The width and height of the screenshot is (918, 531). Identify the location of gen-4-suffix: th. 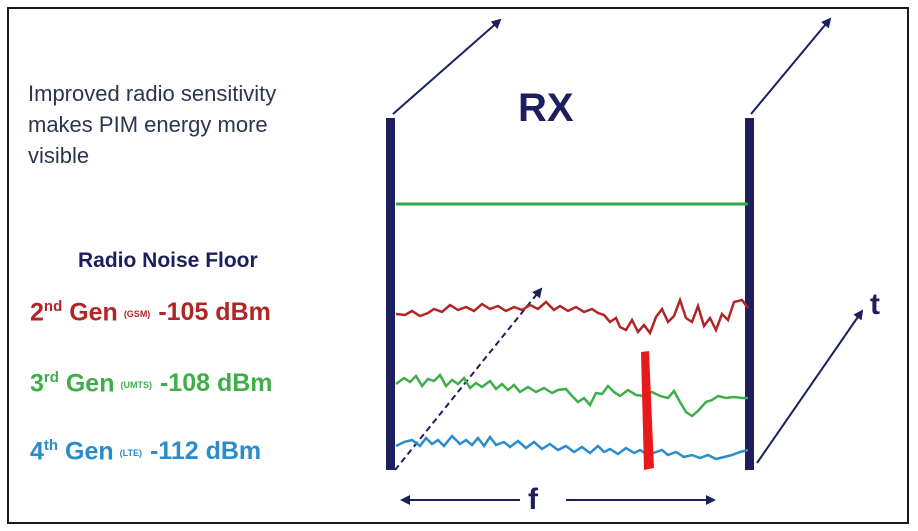
(51, 445).